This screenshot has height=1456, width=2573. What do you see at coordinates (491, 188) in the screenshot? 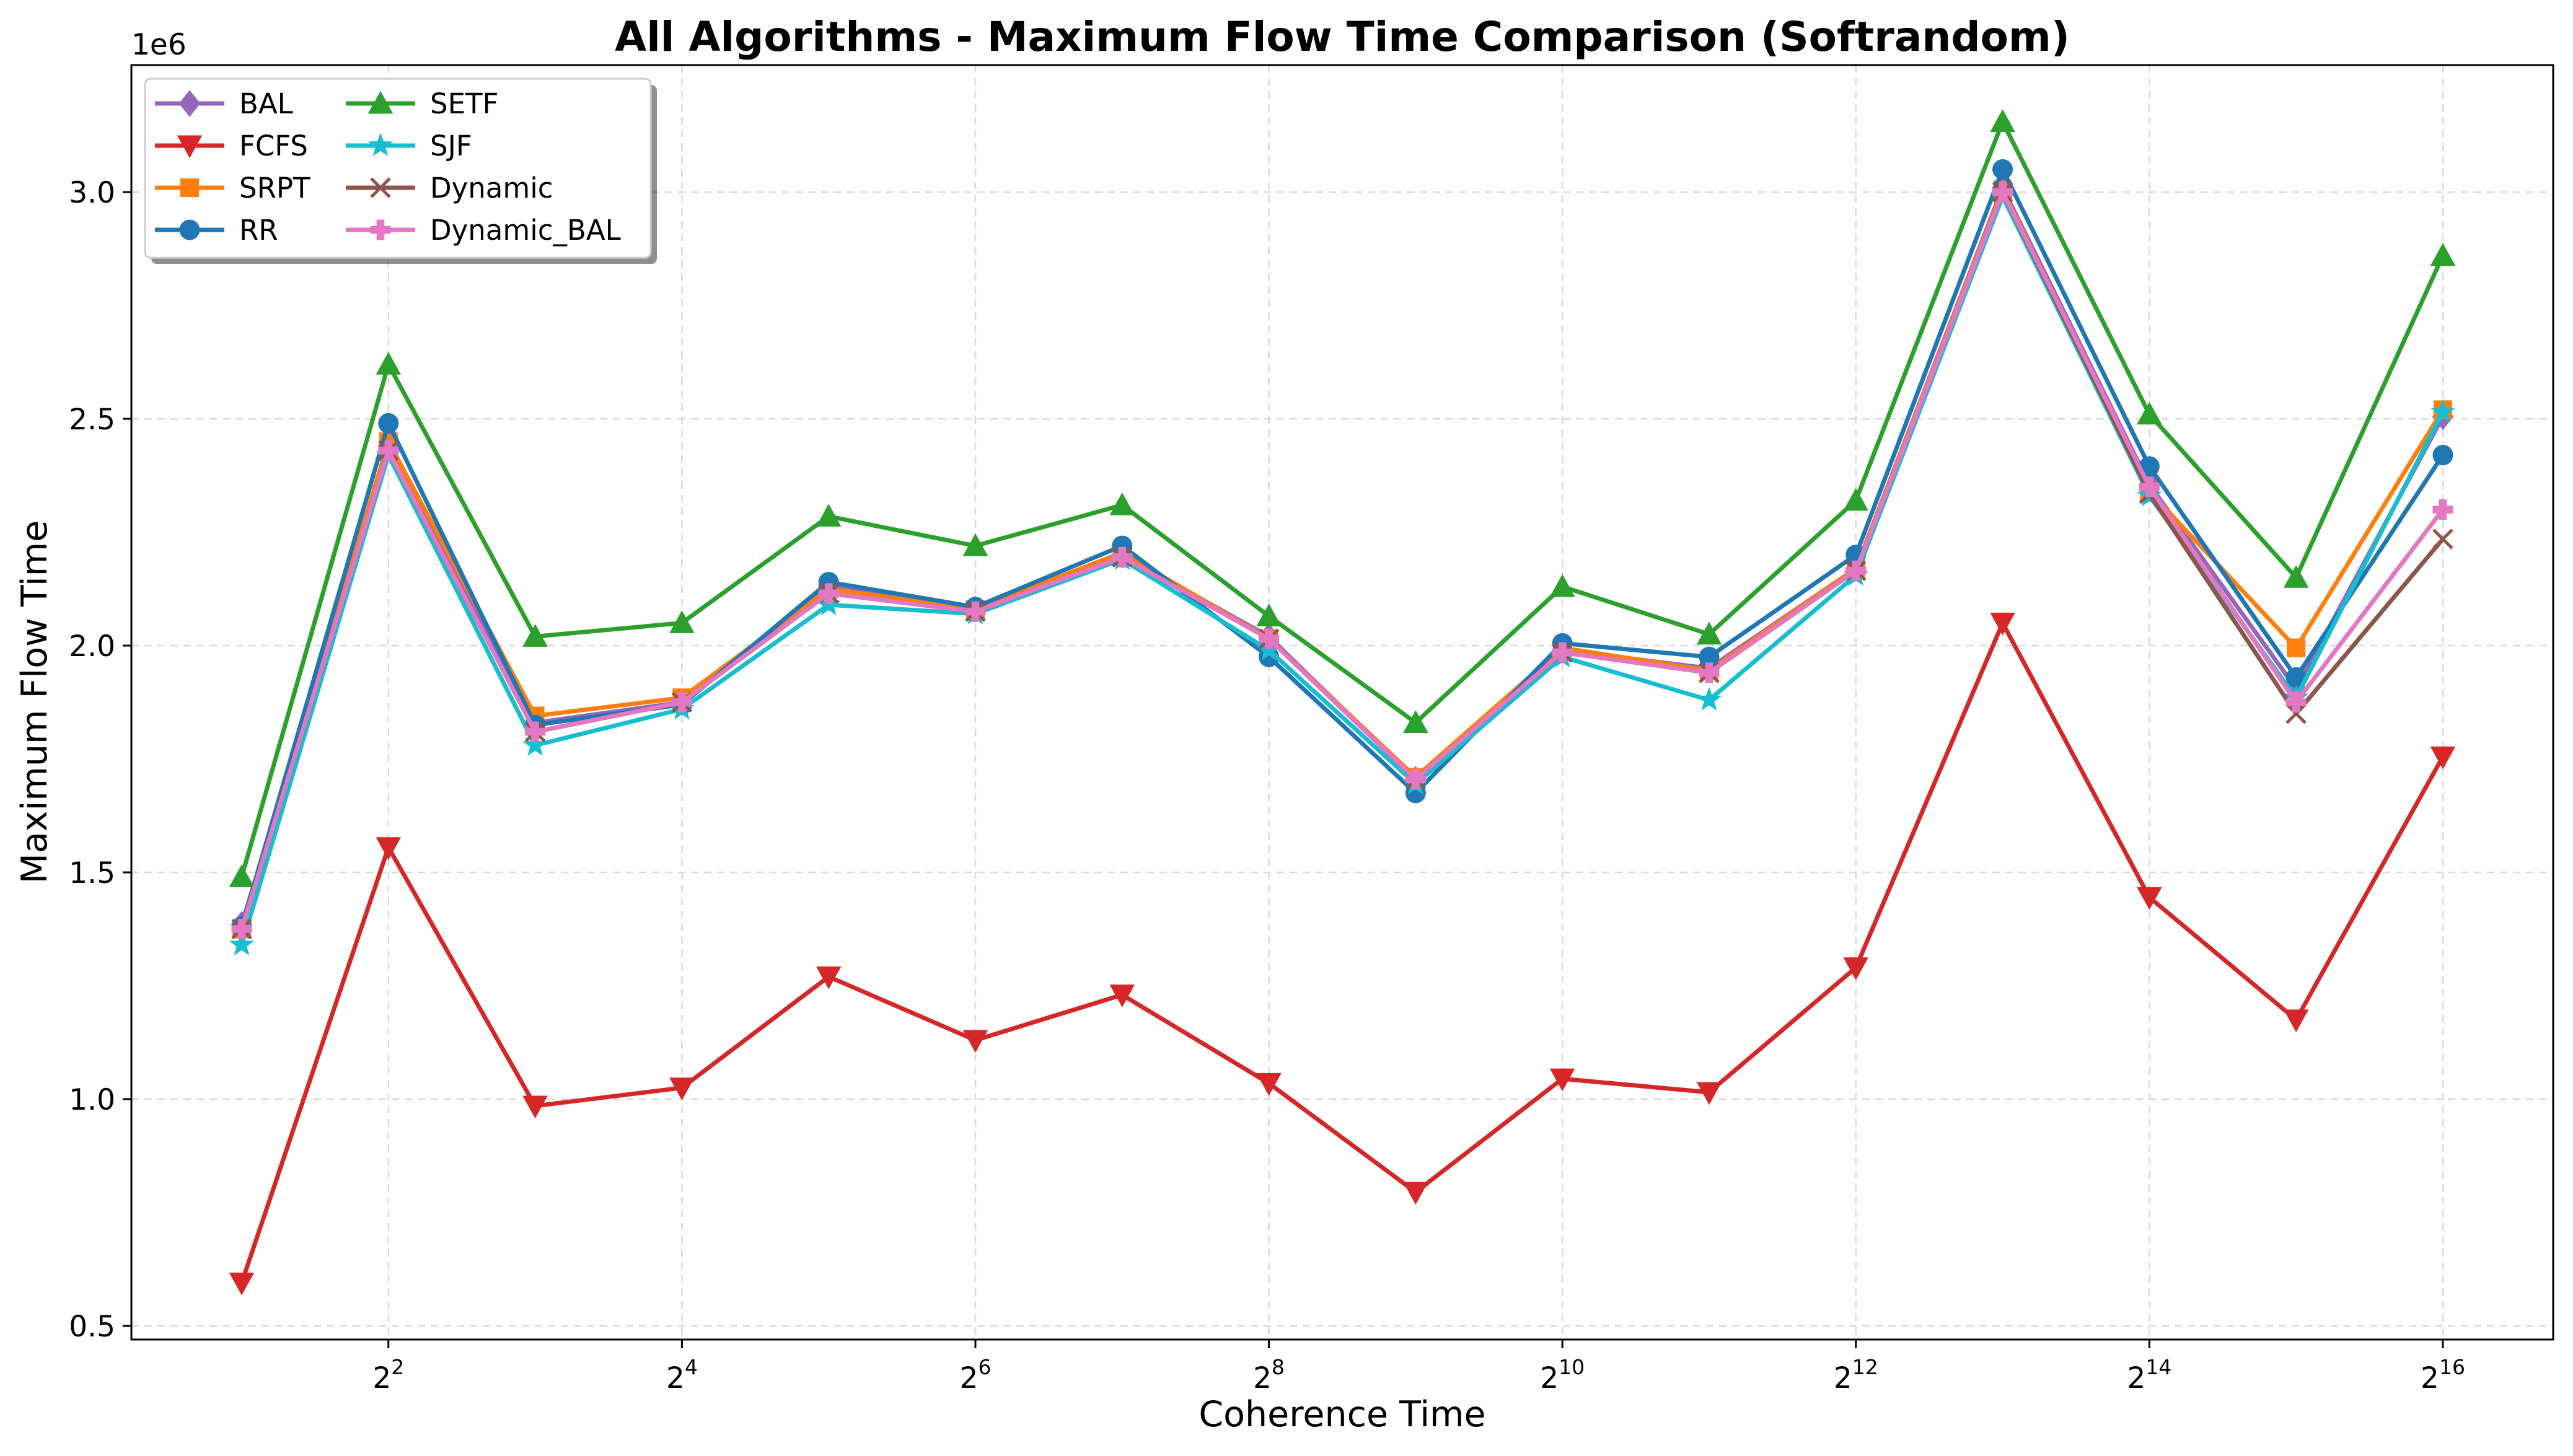
I see `legend-label: Dynamic` at bounding box center [491, 188].